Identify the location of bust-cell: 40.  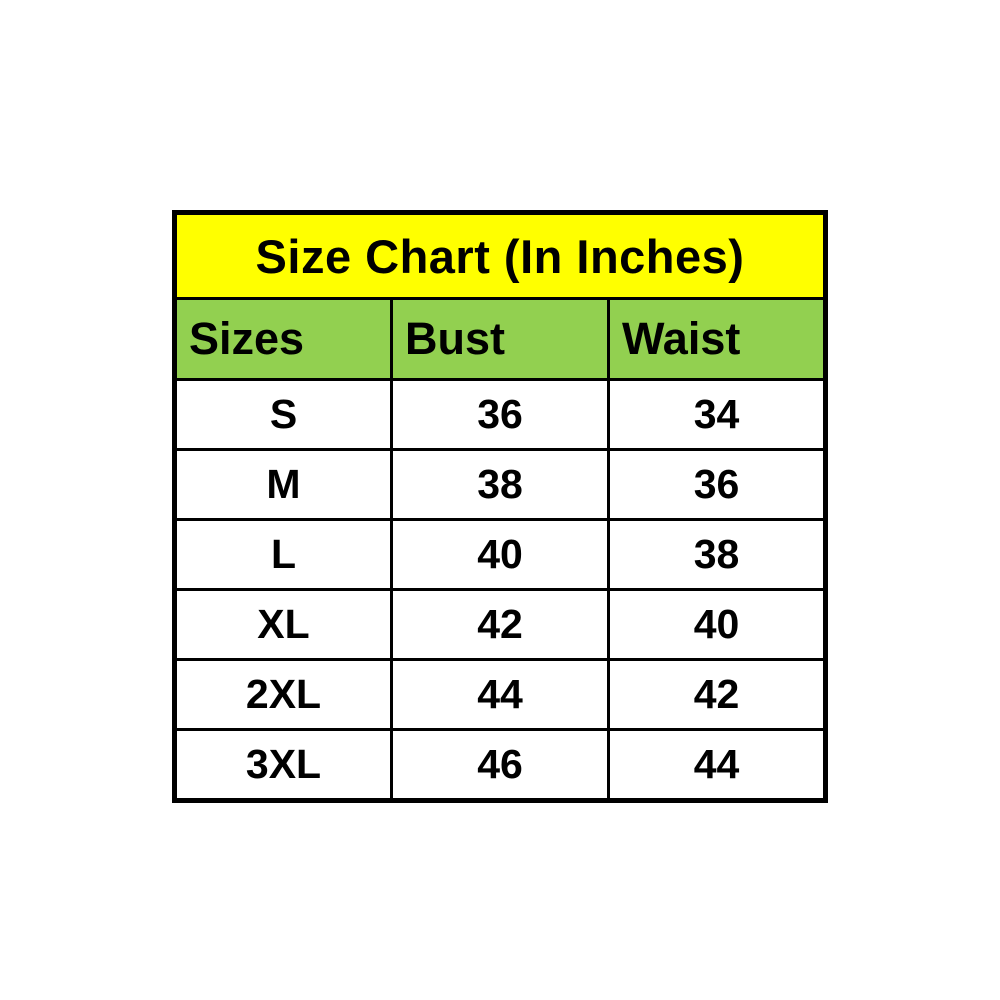
(500, 554).